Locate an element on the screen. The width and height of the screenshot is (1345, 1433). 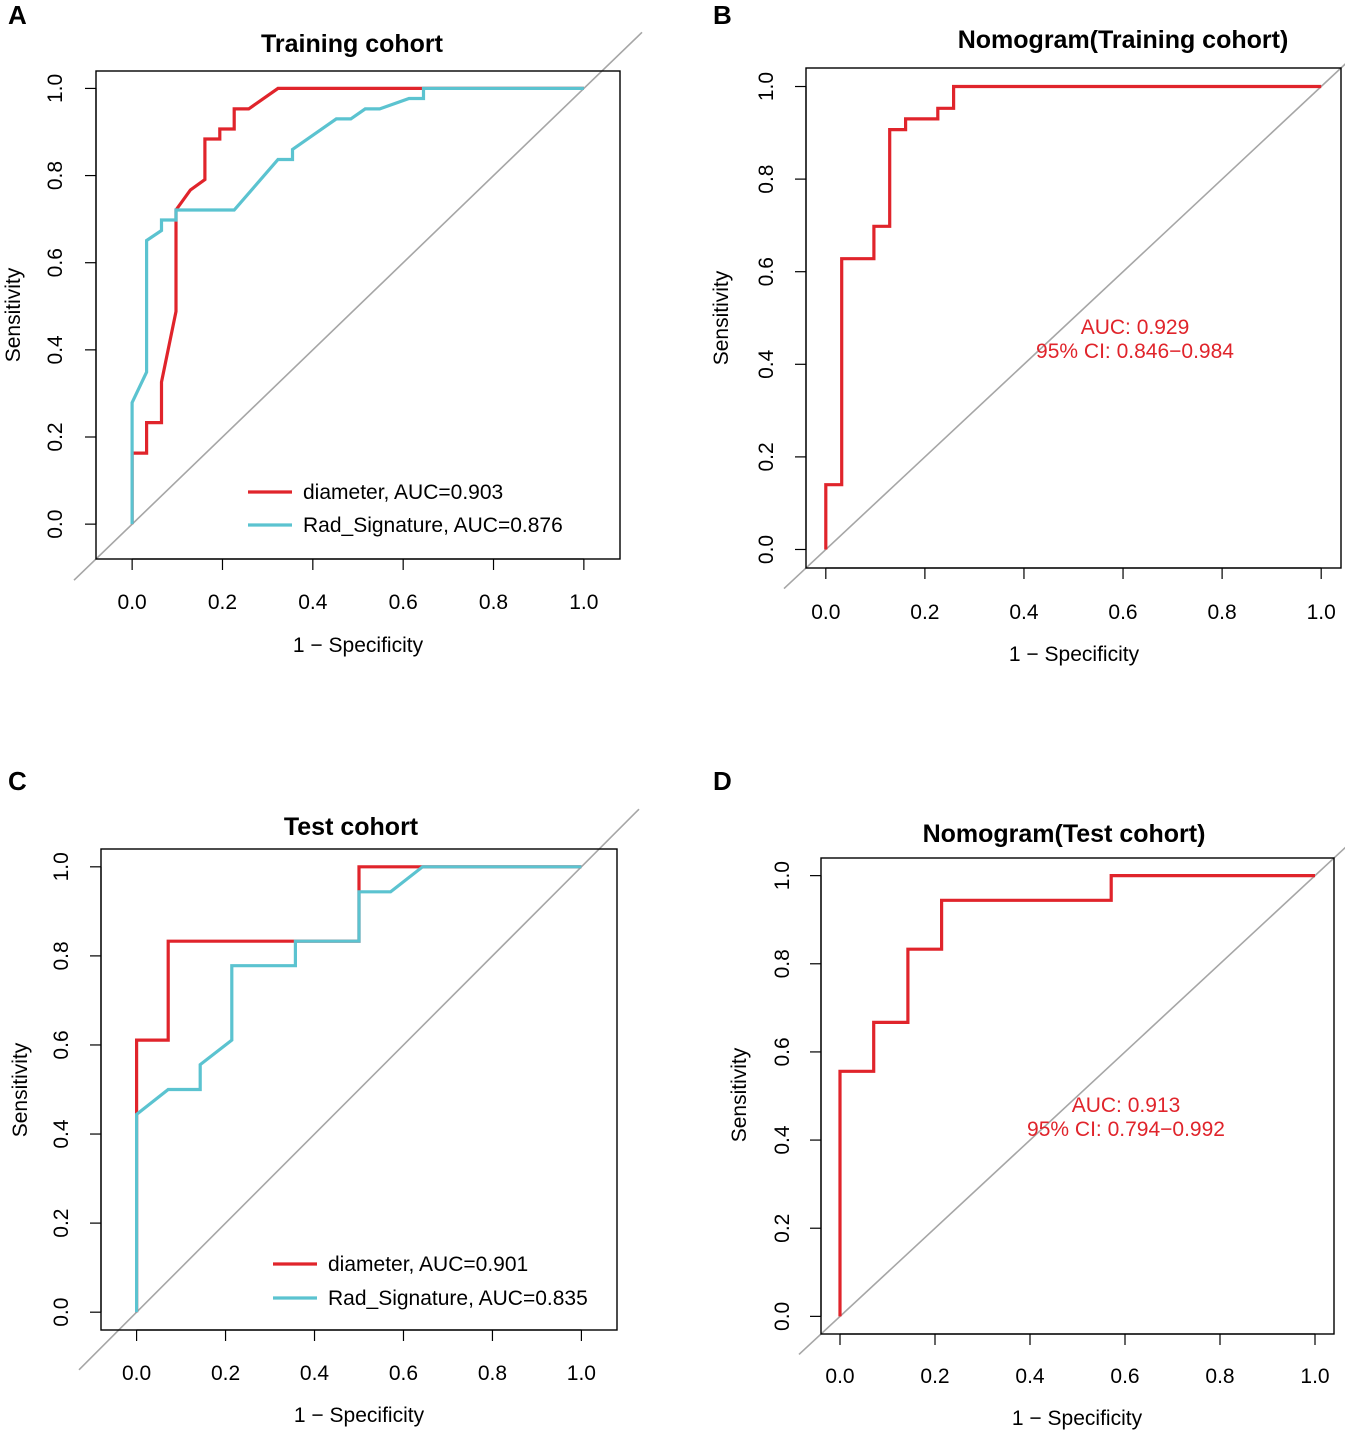
reference-diagonal is located at coordinates (1071, 1100).